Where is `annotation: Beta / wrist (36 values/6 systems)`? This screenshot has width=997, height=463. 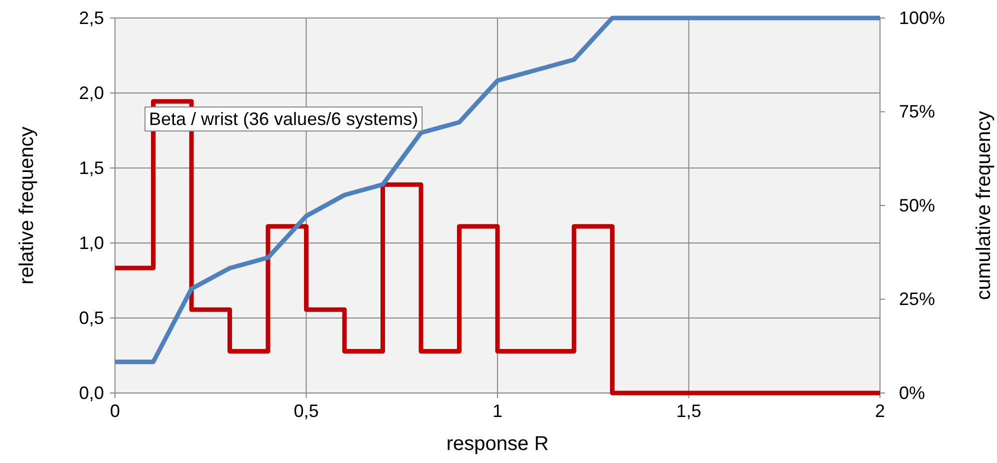
annotation: Beta / wrist (36 values/6 systems) is located at coordinates (283, 119).